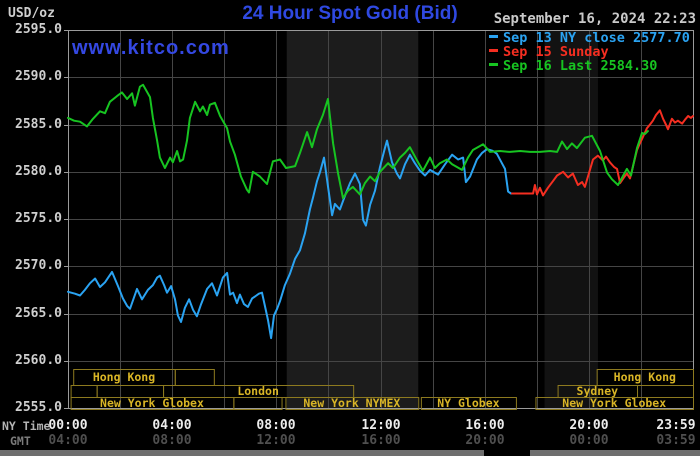 The width and height of the screenshot is (700, 456). Describe the element at coordinates (68, 440) in the screenshot. I see `x-axis-gmt-label: 04:00` at that location.